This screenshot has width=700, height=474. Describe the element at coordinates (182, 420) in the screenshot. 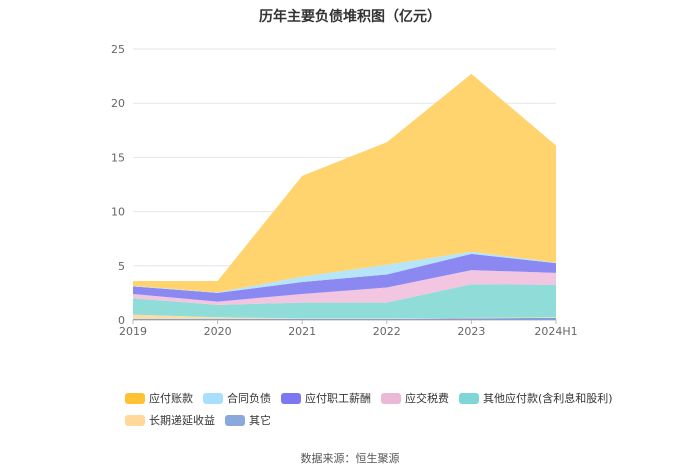

I see `legend-label-deferred-income: 长期递延收益` at that location.